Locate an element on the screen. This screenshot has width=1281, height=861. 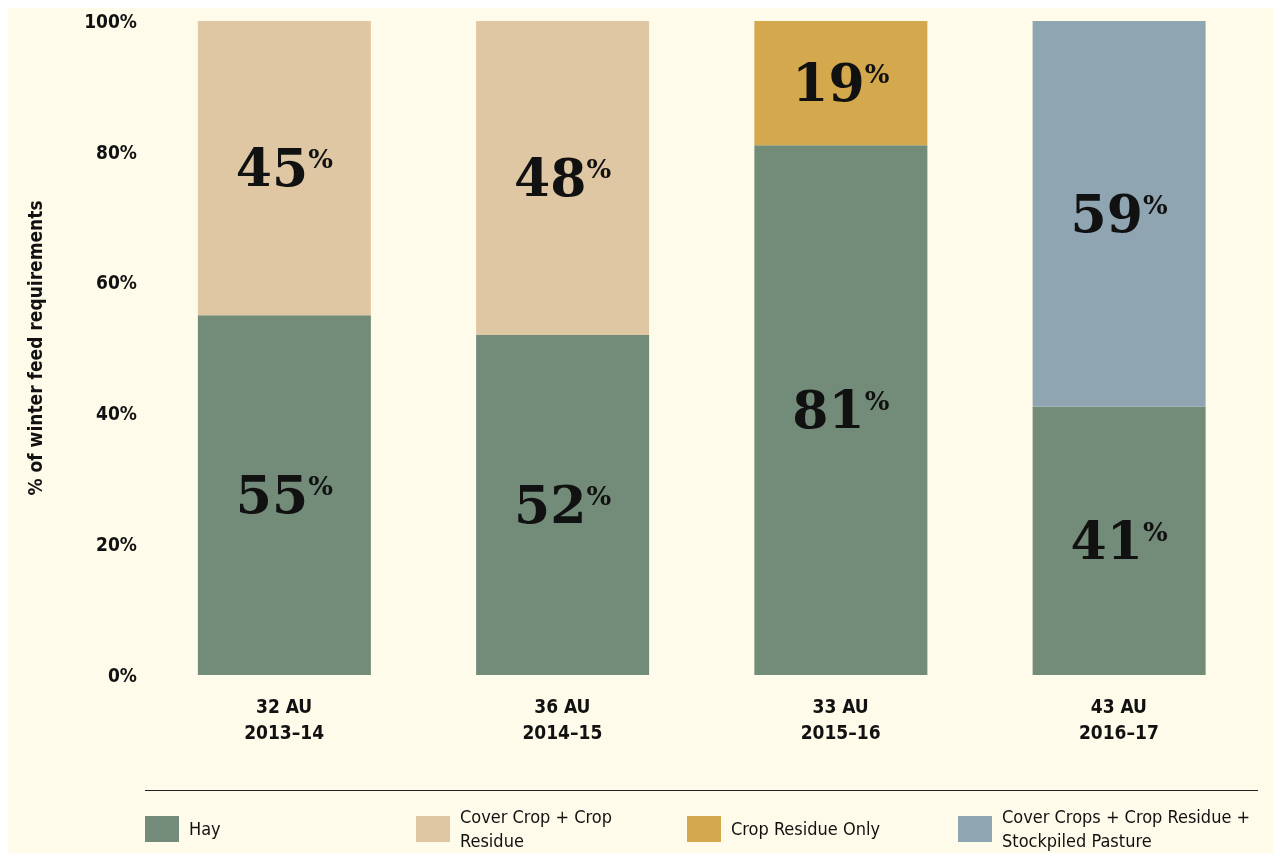
data-label: 81$^{%}$ is located at coordinates (841, 410).